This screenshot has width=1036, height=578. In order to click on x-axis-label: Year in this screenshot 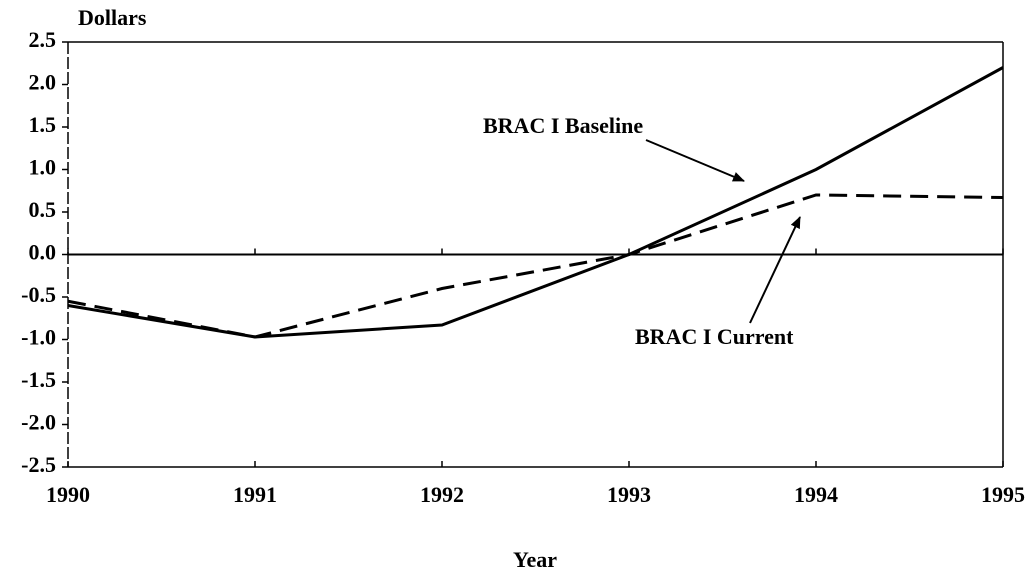, I will do `click(535, 559)`.